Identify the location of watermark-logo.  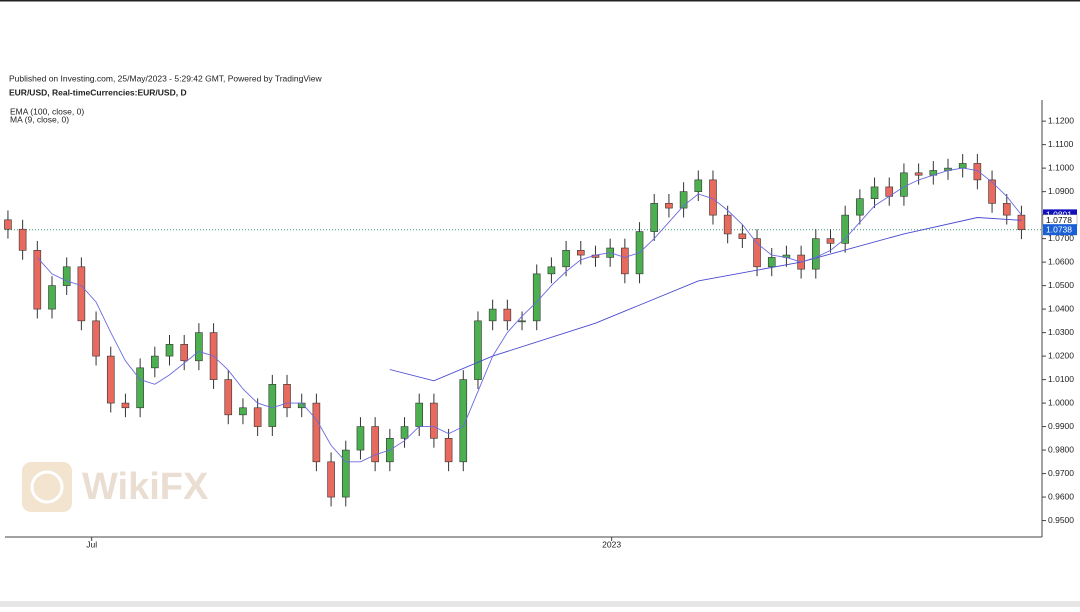
(47, 487).